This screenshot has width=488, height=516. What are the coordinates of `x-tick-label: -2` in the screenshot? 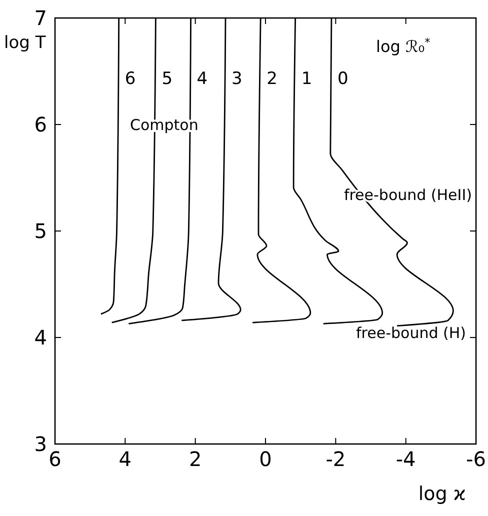 It's located at (336, 459).